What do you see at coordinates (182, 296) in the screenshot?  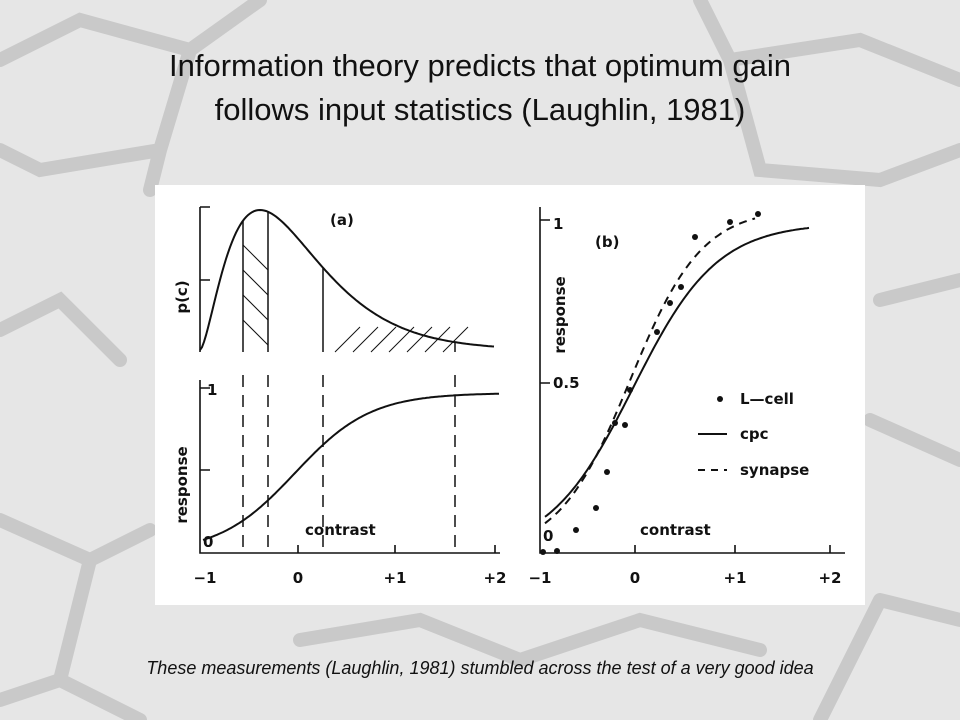 I see `y-label: p(c)` at bounding box center [182, 296].